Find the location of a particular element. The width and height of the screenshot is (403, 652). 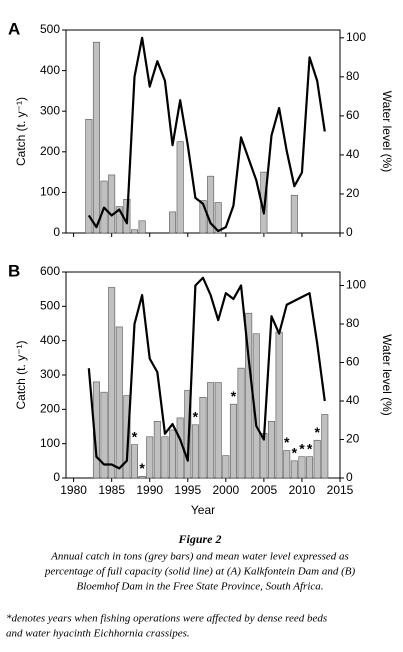

panel-label: B is located at coordinates (14, 270).